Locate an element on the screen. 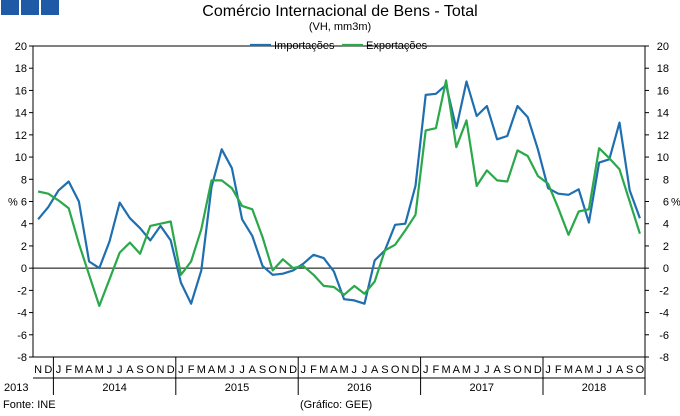  y-tick-label-left: -4 is located at coordinates (22, 314).